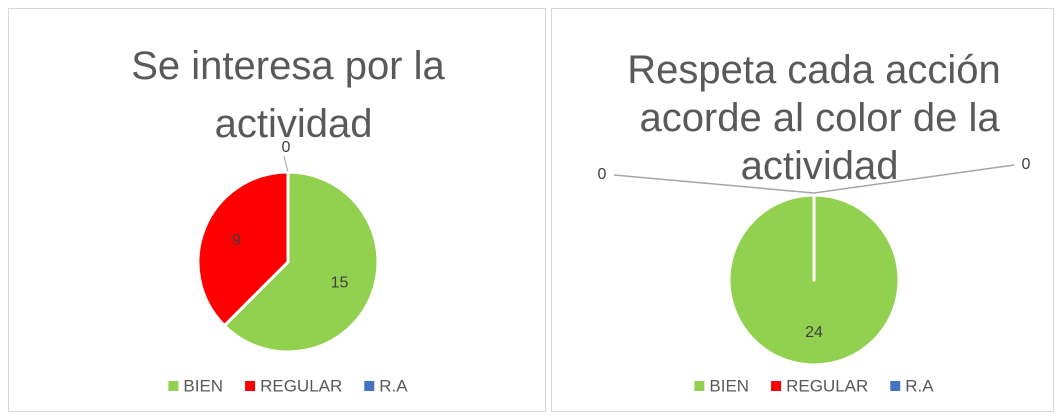 The width and height of the screenshot is (1062, 420). I want to click on data-label: 24, so click(814, 332).